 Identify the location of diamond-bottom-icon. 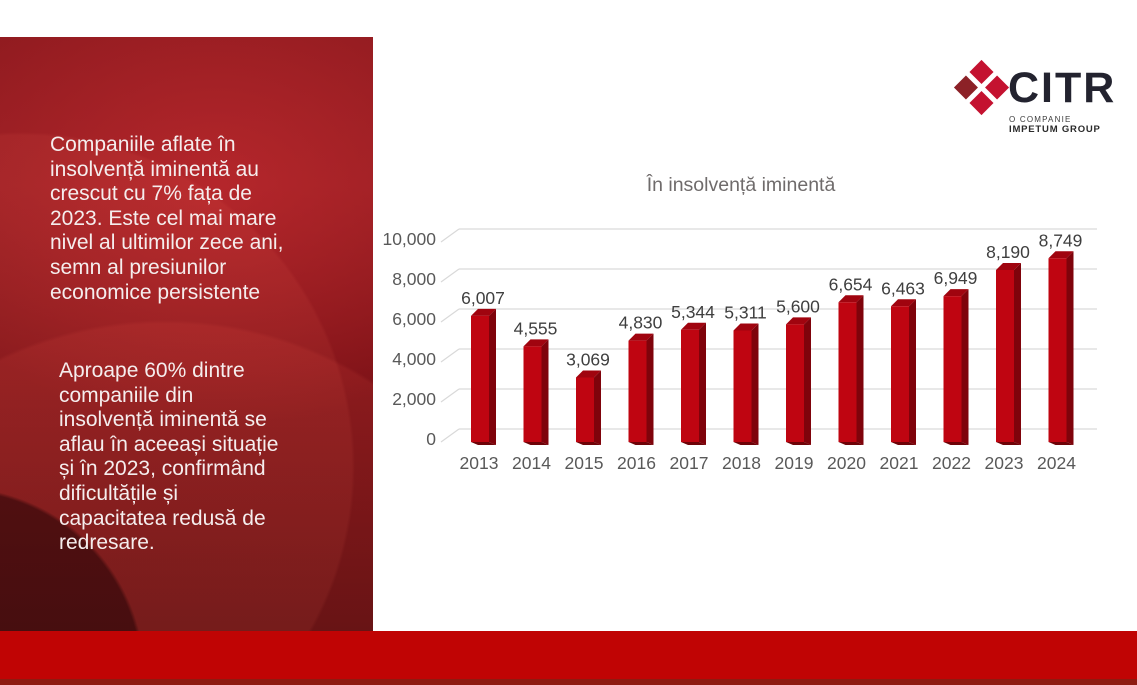
(981, 103).